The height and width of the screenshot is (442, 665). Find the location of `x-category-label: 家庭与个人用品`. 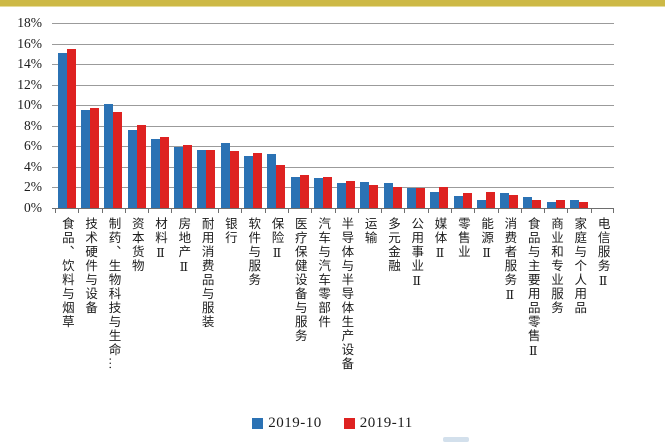

x-category-label: 家庭与个人用品 is located at coordinates (579, 266).